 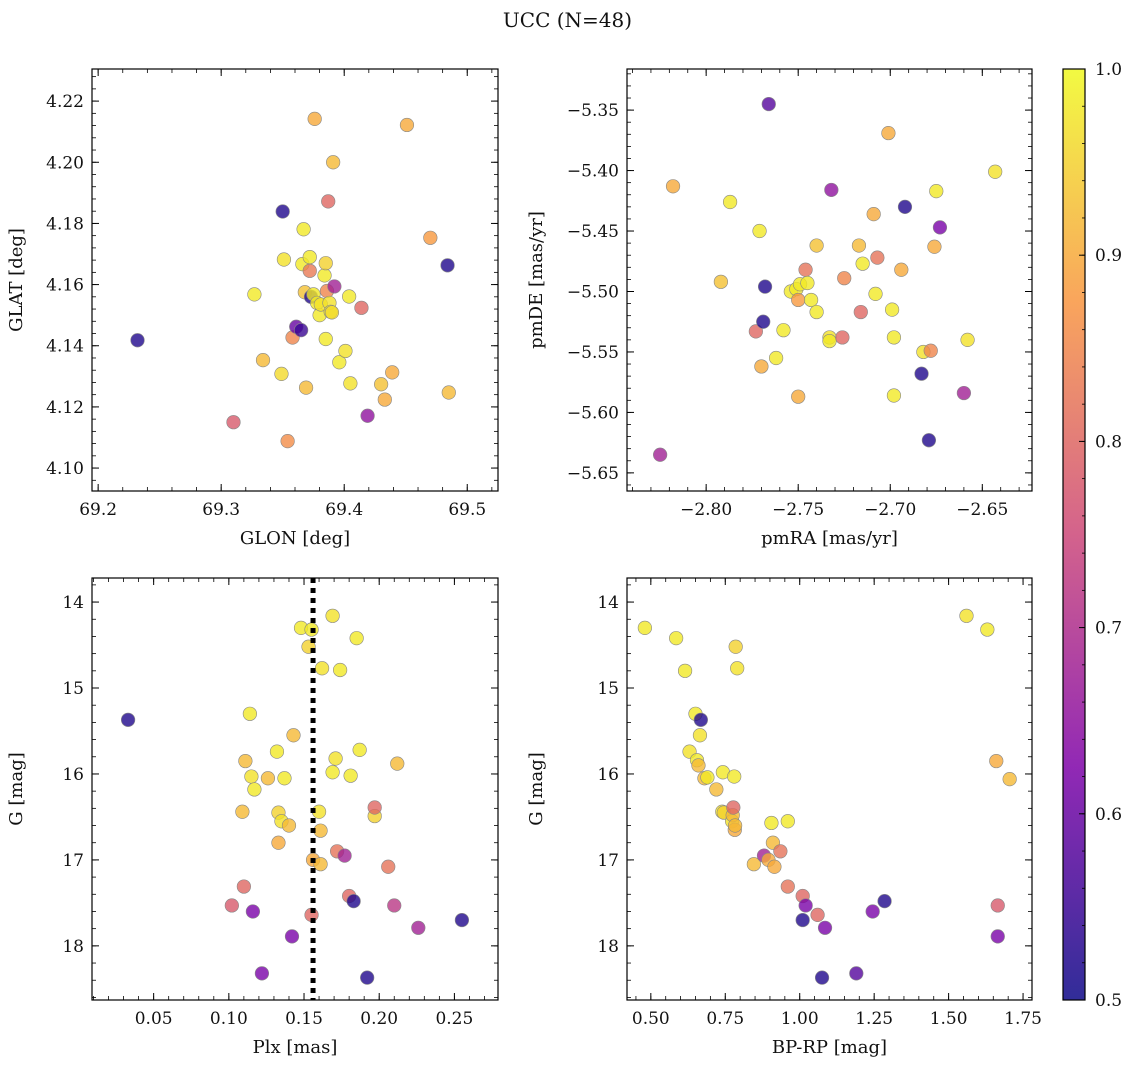 I want to click on y-tick-label: 18, so click(x=73, y=947).